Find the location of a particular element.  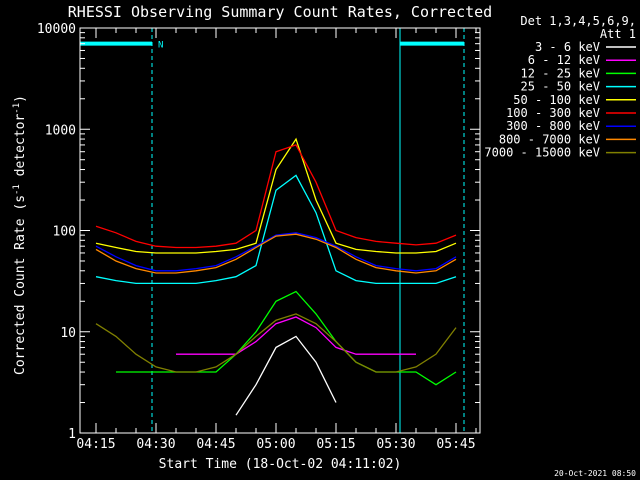

y-axis-label-sup1: -1 is located at coordinates (17, 189).